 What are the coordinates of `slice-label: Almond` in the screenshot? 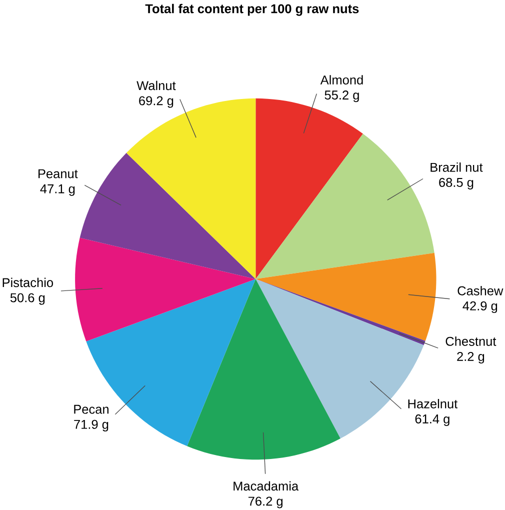 It's located at (341, 79).